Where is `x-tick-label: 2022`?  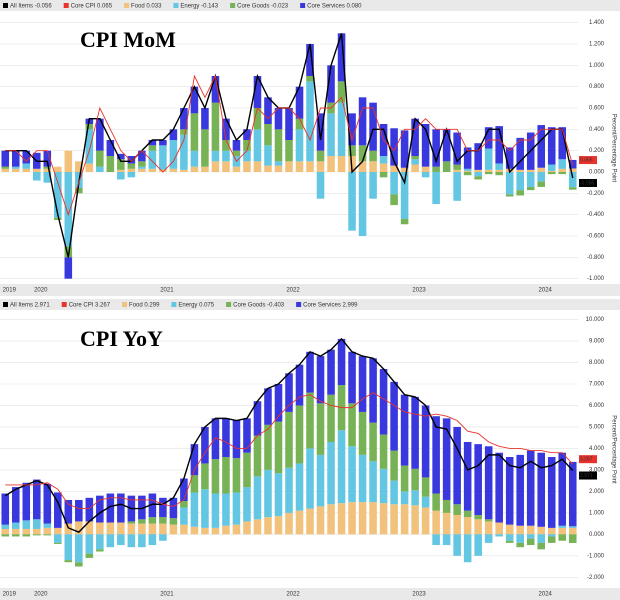
x-tick-label: 2022 is located at coordinates (293, 291).